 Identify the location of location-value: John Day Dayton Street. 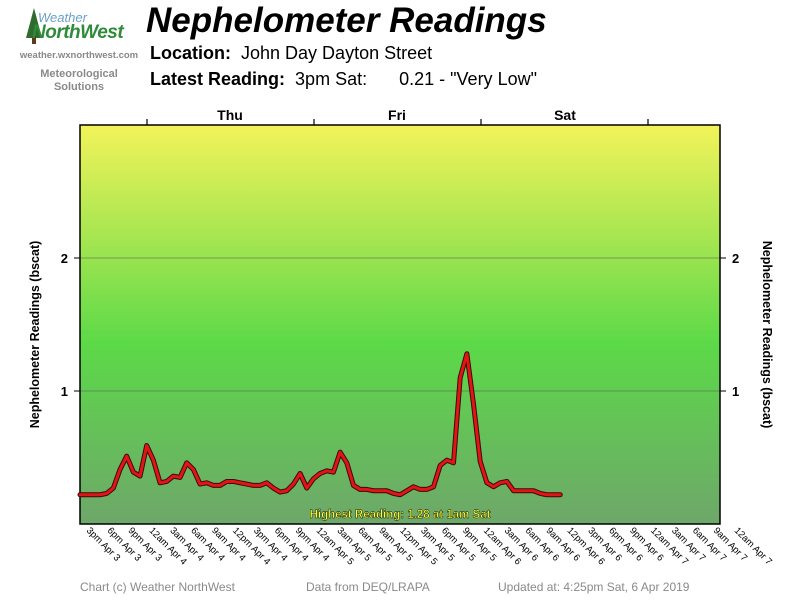
(337, 53).